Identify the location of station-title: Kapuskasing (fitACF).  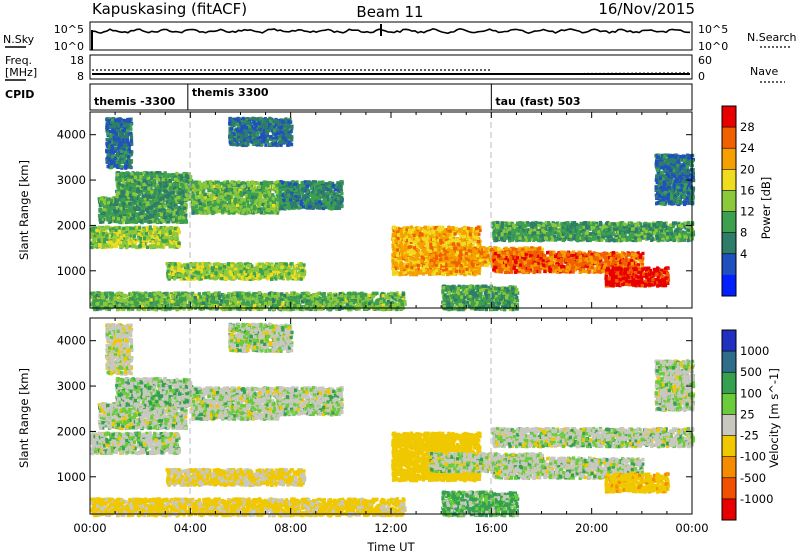
(169, 9).